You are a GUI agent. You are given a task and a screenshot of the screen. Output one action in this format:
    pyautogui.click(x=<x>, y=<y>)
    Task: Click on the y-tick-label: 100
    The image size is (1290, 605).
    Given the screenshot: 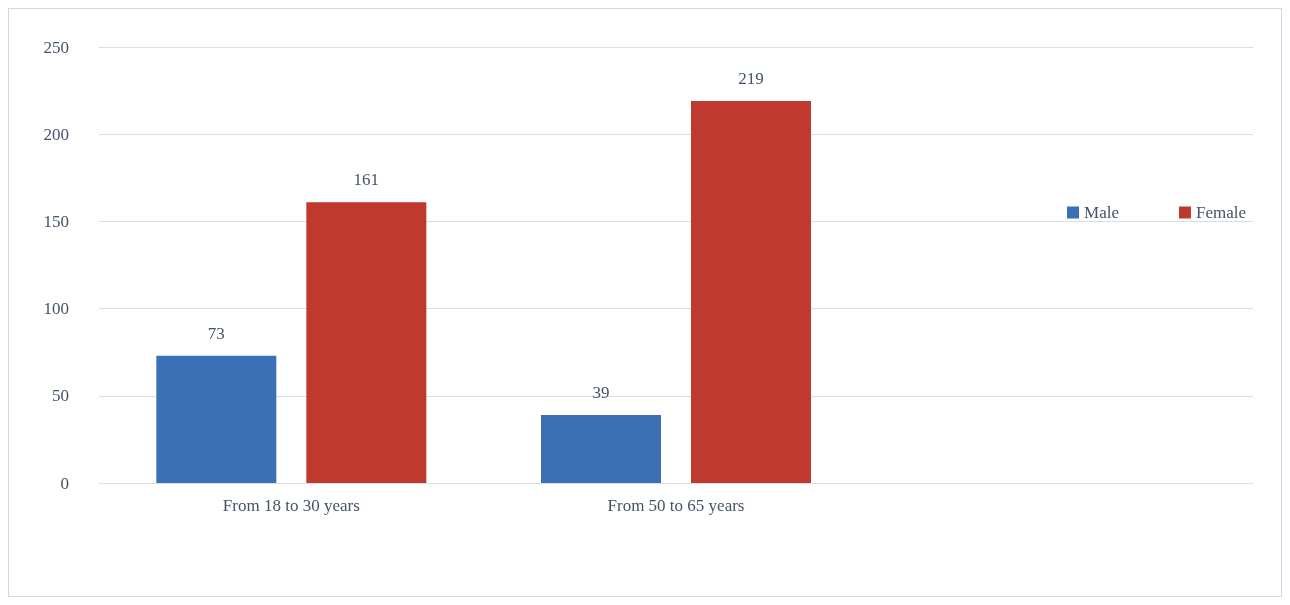 What is the action you would take?
    pyautogui.click(x=56, y=309)
    